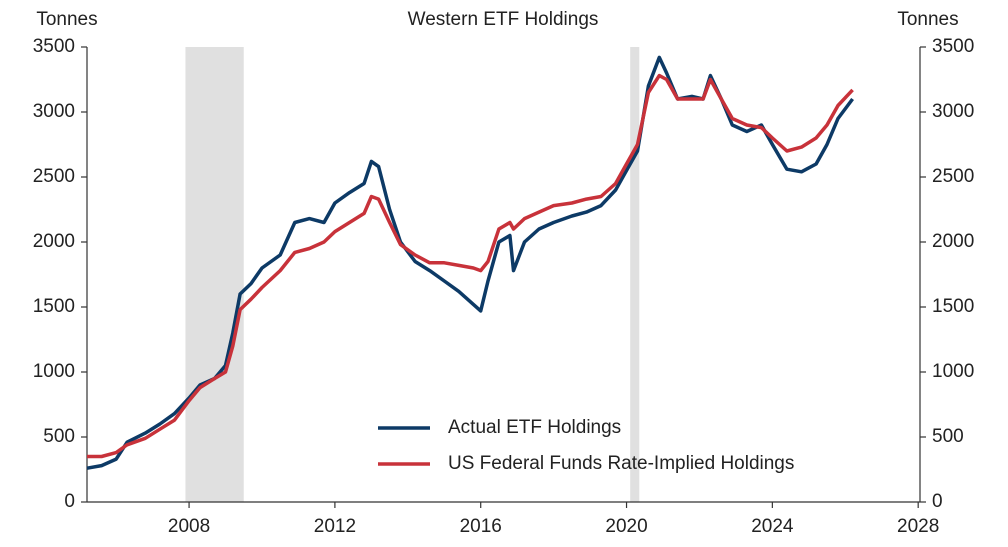 The image size is (1008, 547). Describe the element at coordinates (189, 526) in the screenshot. I see `x-tick-label: 2008` at that location.